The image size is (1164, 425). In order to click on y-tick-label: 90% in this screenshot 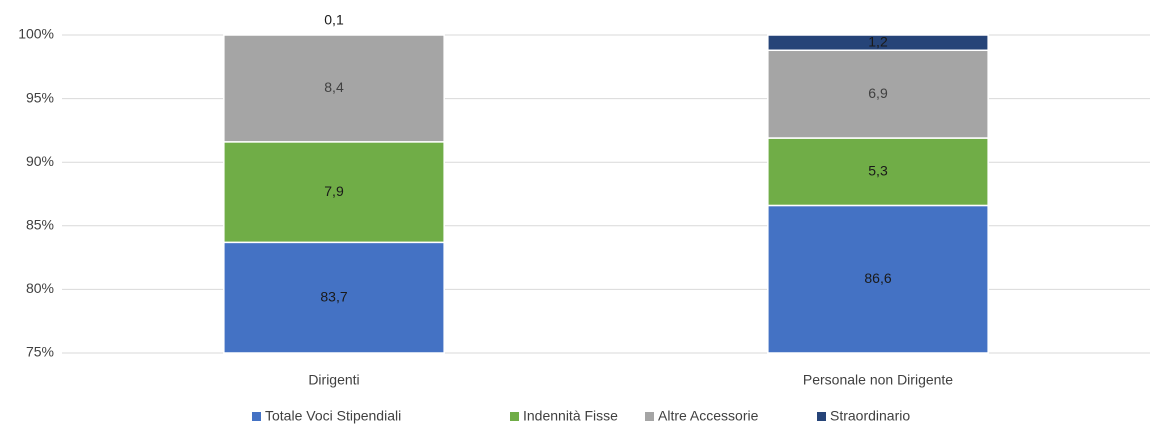, I will do `click(40, 161)`.